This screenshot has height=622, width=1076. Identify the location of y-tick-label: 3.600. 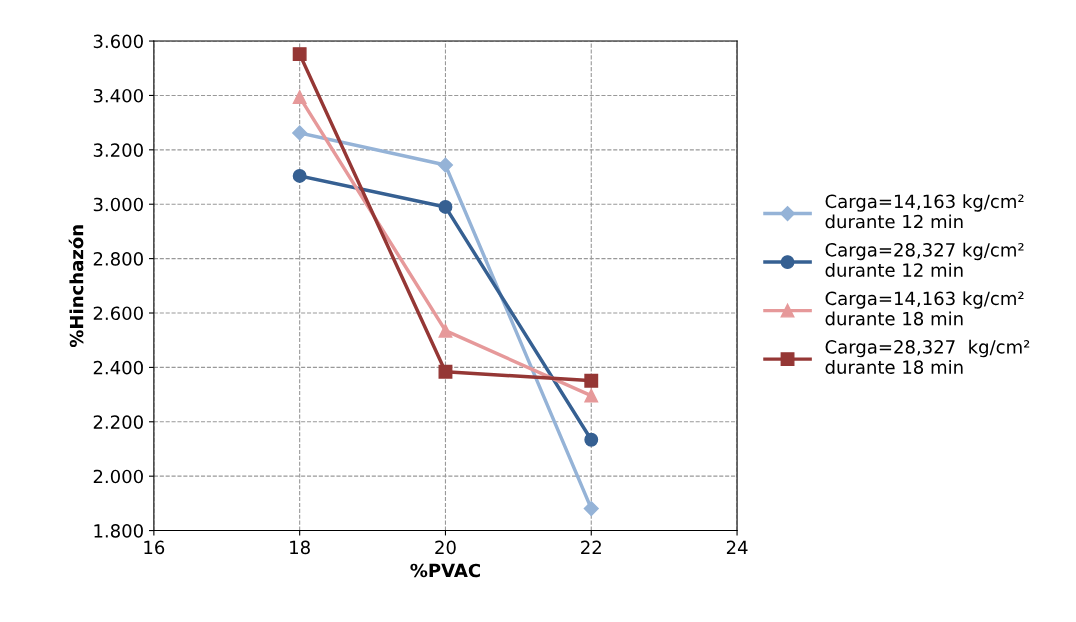
(118, 41).